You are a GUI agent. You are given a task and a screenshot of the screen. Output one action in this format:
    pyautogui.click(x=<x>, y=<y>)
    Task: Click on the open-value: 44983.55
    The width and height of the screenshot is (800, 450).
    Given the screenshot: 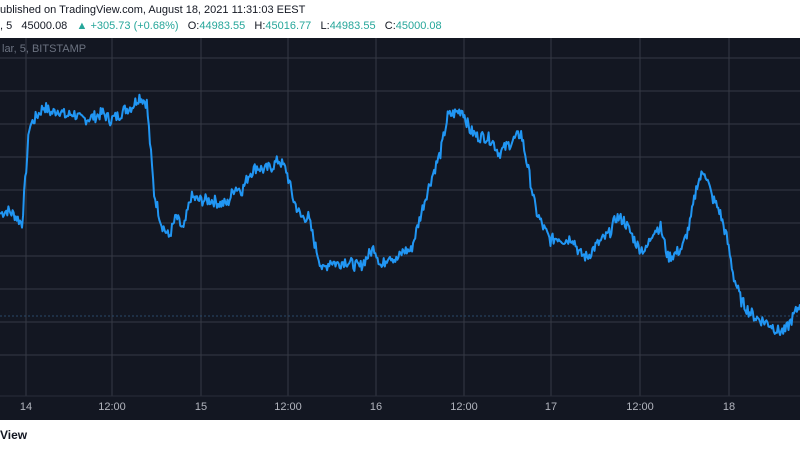 What is the action you would take?
    pyautogui.click(x=222, y=26)
    